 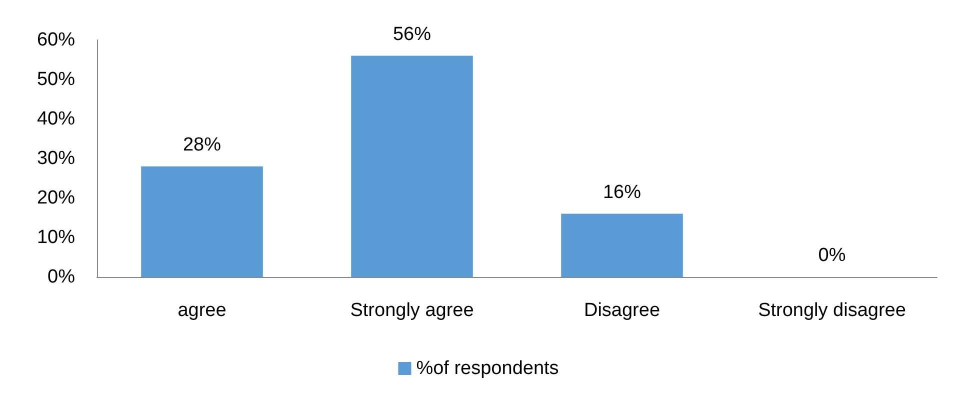 I want to click on data-label: 56%, so click(x=412, y=34).